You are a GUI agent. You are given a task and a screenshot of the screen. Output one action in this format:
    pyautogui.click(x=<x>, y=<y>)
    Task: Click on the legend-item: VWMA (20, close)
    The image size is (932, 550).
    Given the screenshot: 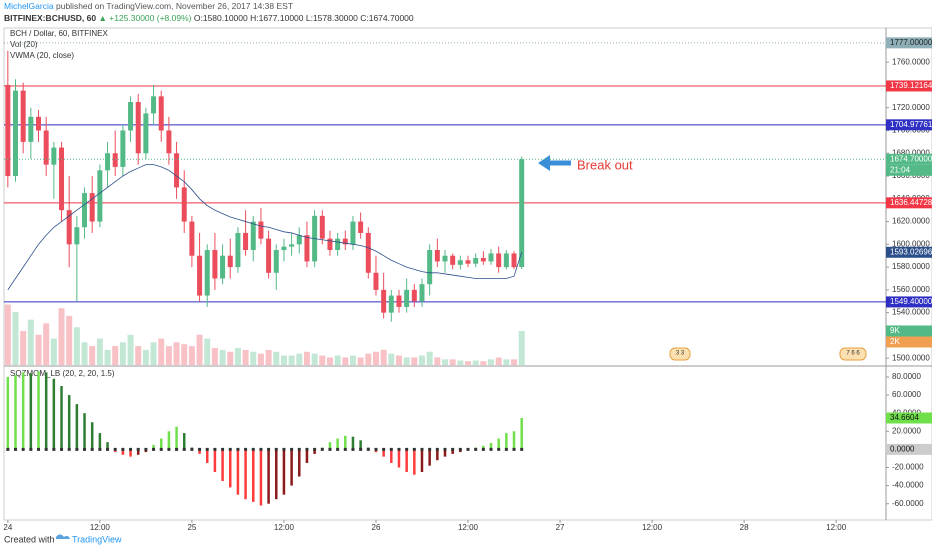 What is the action you would take?
    pyautogui.click(x=42, y=55)
    